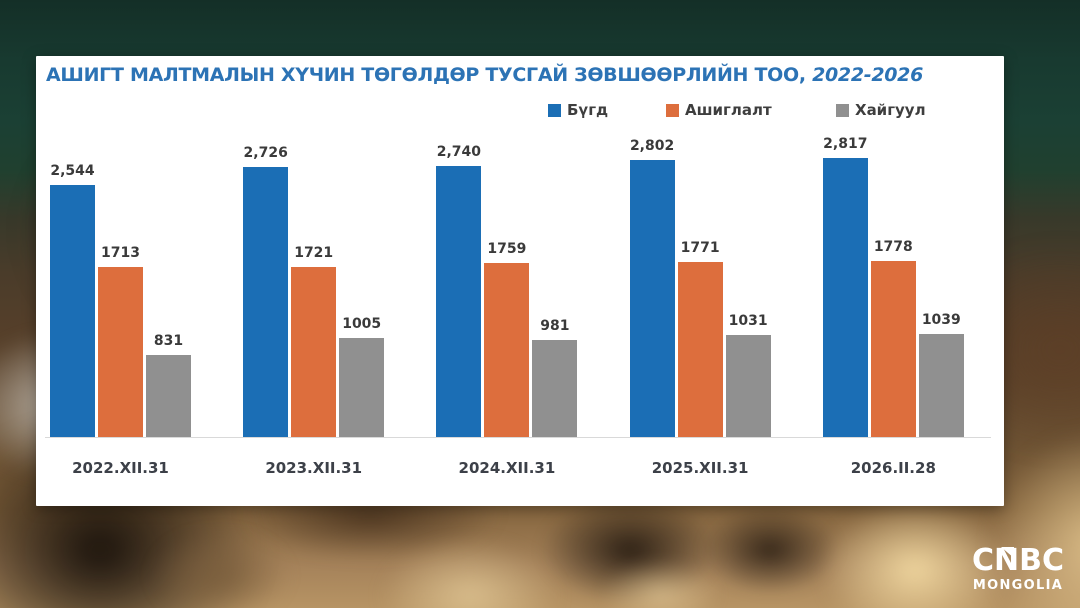 This screenshot has height=608, width=1080. Describe the element at coordinates (507, 468) in the screenshot. I see `x-axis-label-2024.XII.31: 2024.XII.31` at that location.